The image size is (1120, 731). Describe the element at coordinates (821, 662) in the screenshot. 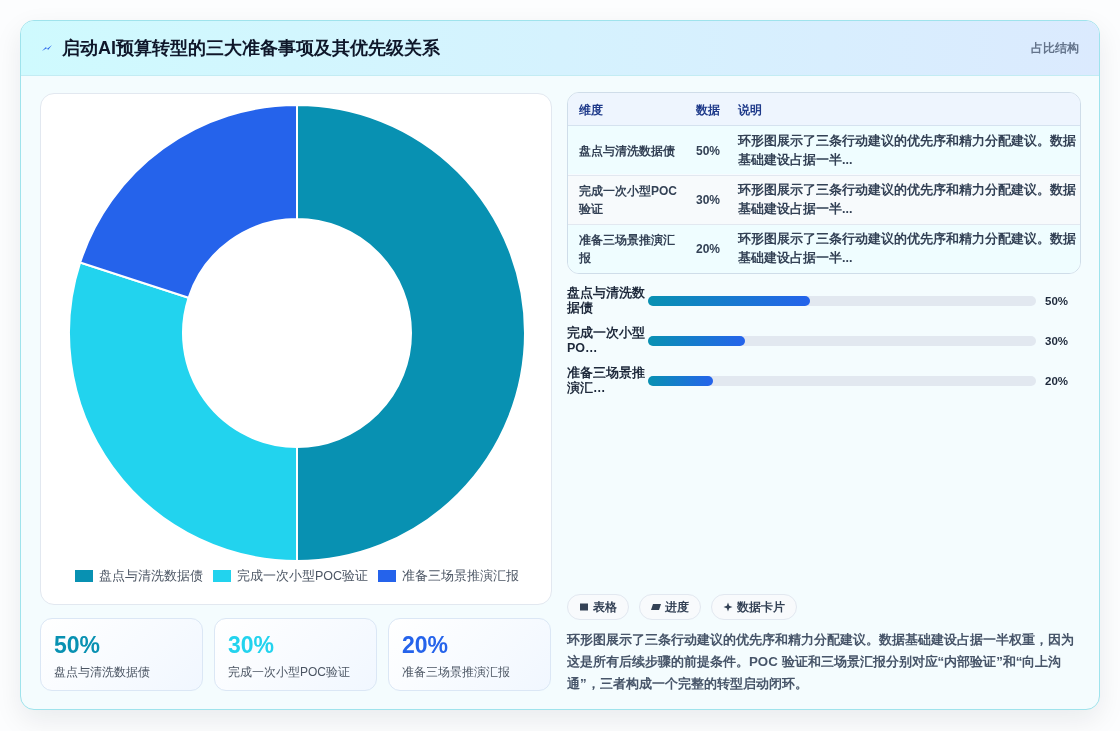

I see `text: 环形图展示了三条行动建议的优先序和精力分配建议。数据基础建设占据一半权重，因为这是所有后续步骤的前提条件。POC 验证和三场景汇报分别对应“内部验证”和“向上沟通”，三者构成一个完整的转型启动闭环。` at that location.